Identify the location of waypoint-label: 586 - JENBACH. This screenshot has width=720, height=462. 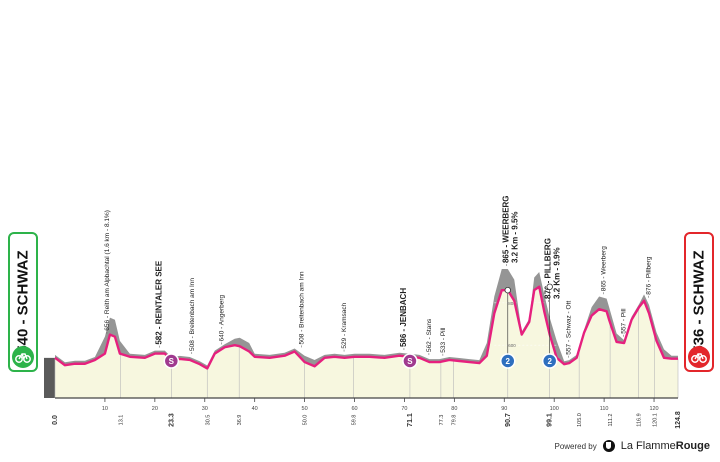
(403, 317).